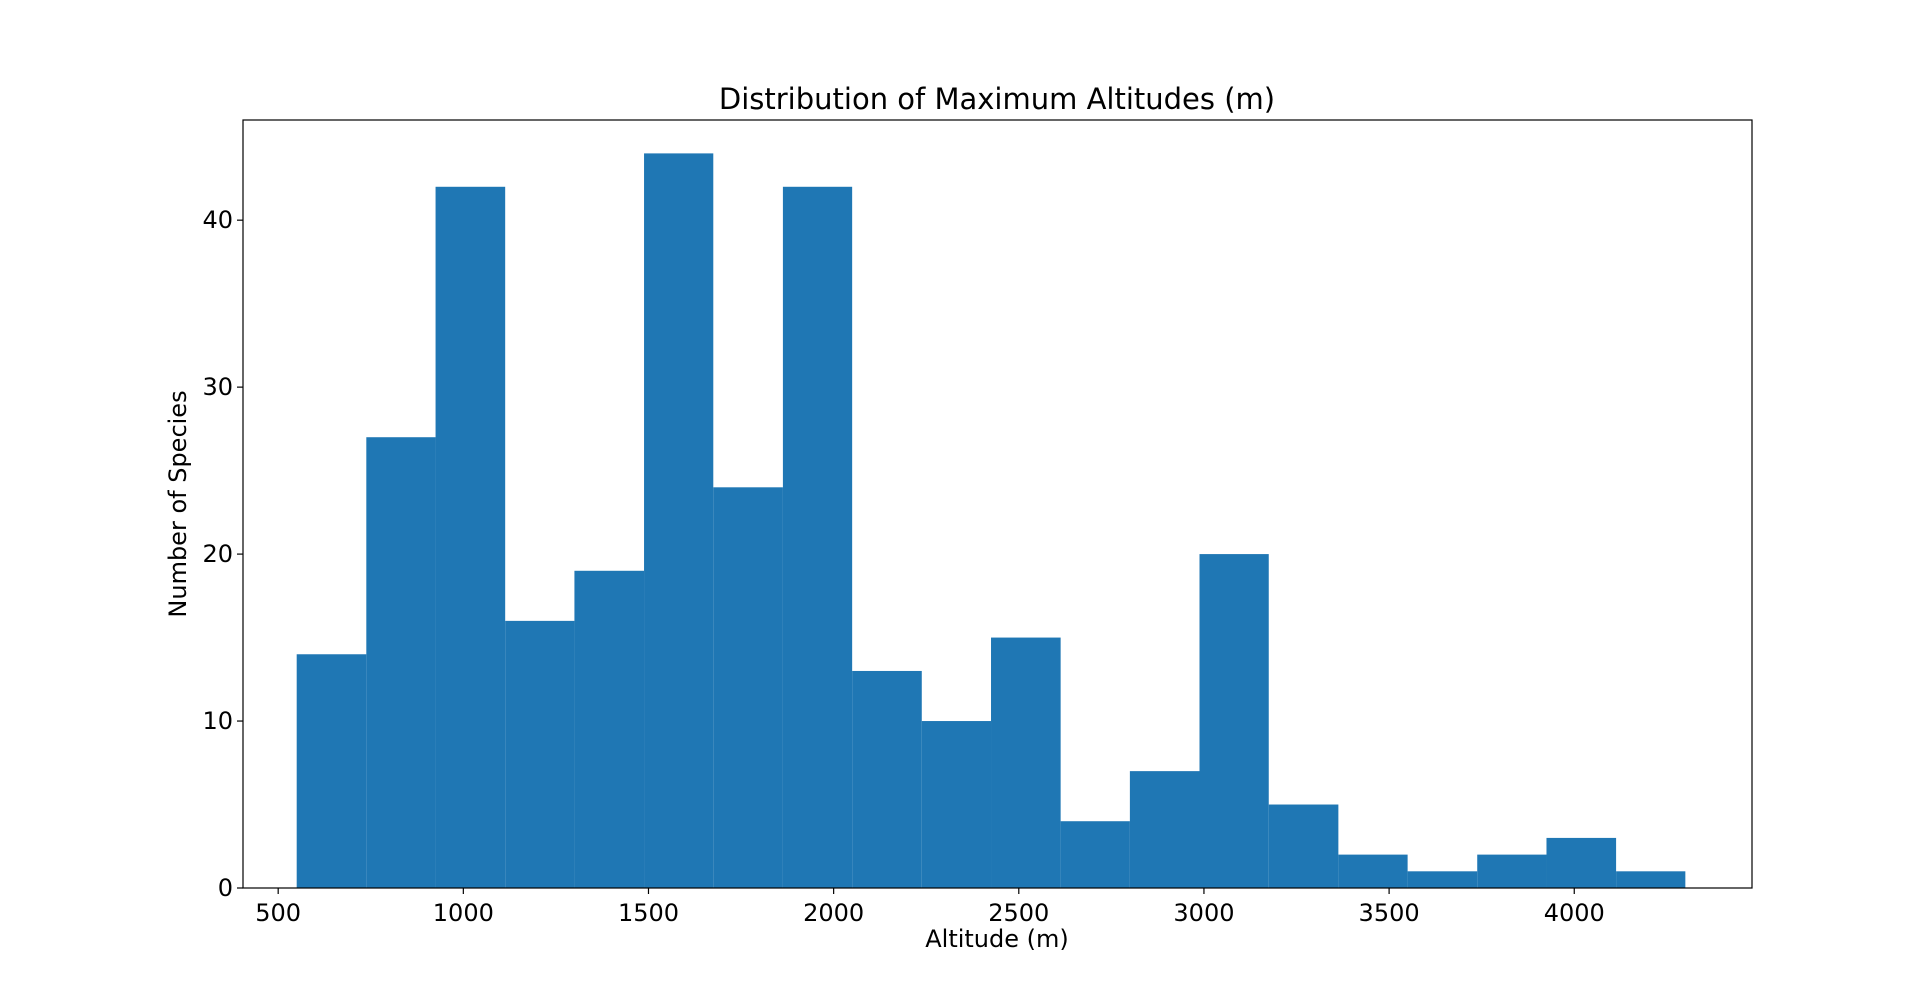 The image size is (1920, 983). I want to click on x-tick-label: 3000, so click(1203, 913).